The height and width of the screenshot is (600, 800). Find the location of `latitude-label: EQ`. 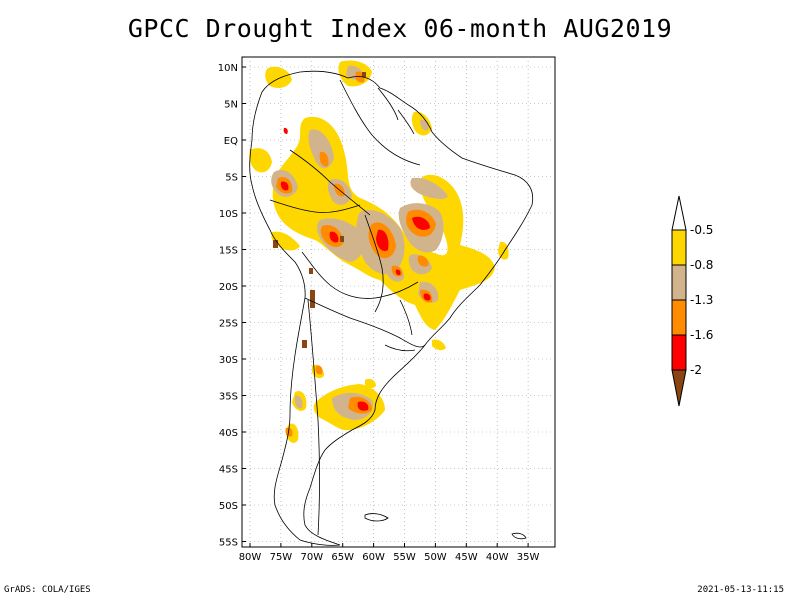

latitude-label: EQ is located at coordinates (231, 141).